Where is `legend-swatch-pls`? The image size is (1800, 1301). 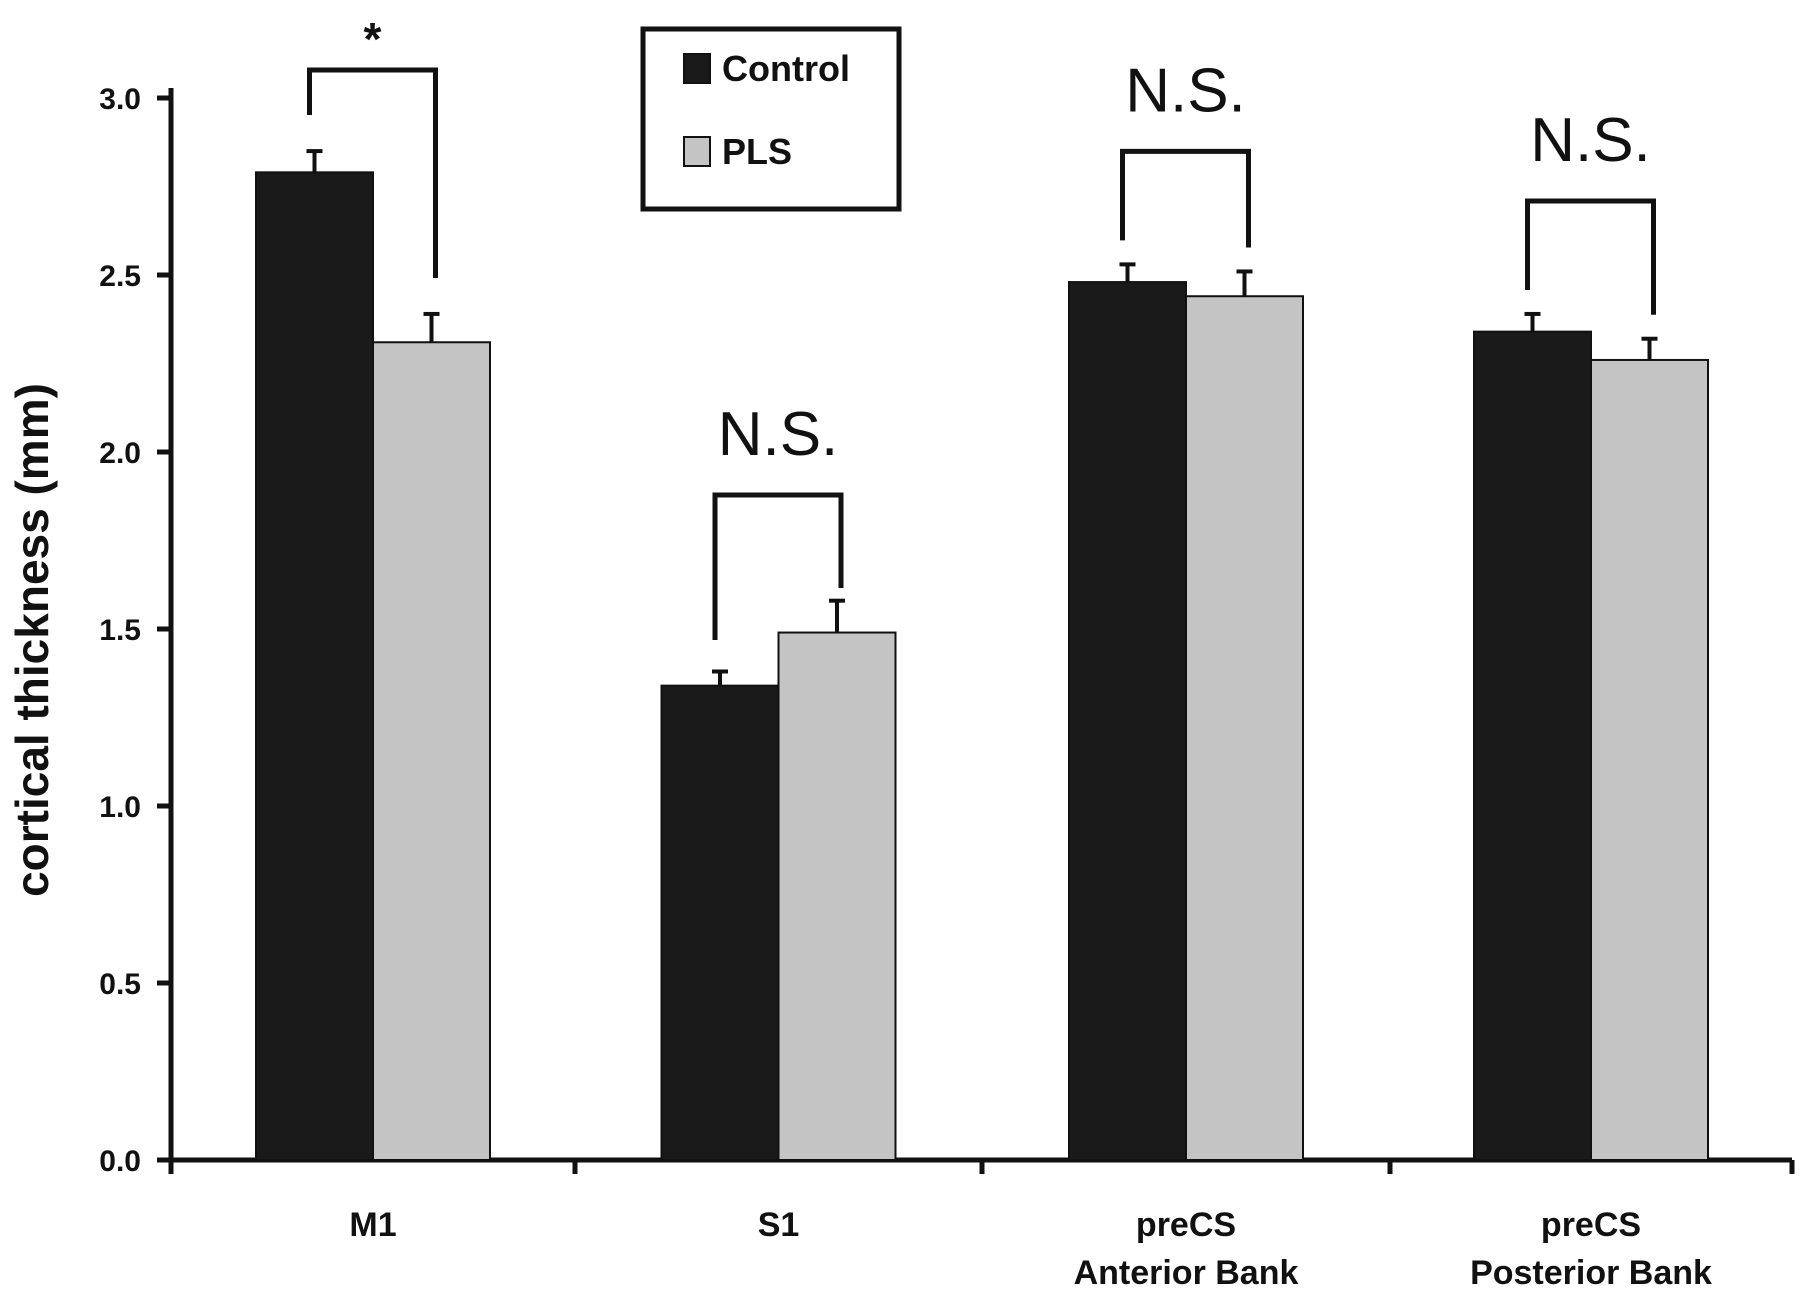 legend-swatch-pls is located at coordinates (697, 151).